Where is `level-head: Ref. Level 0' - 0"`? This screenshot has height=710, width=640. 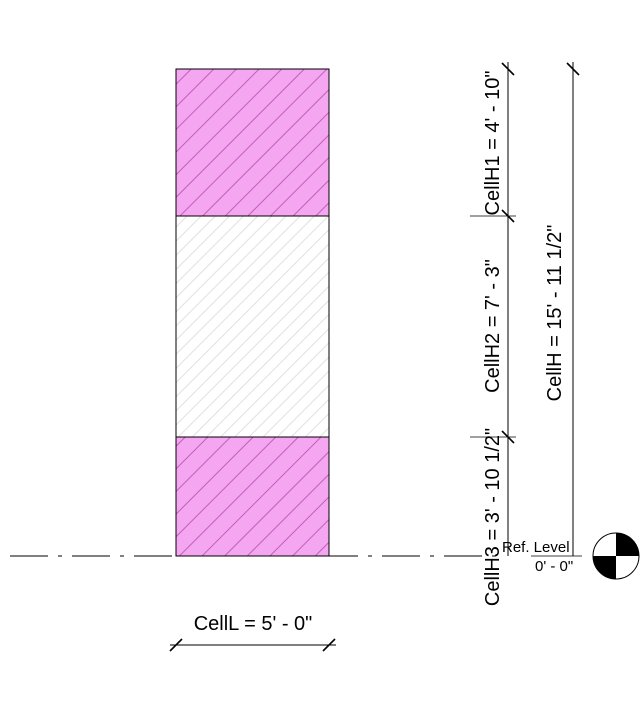 level-head: Ref. Level 0' - 0" is located at coordinates (571, 556).